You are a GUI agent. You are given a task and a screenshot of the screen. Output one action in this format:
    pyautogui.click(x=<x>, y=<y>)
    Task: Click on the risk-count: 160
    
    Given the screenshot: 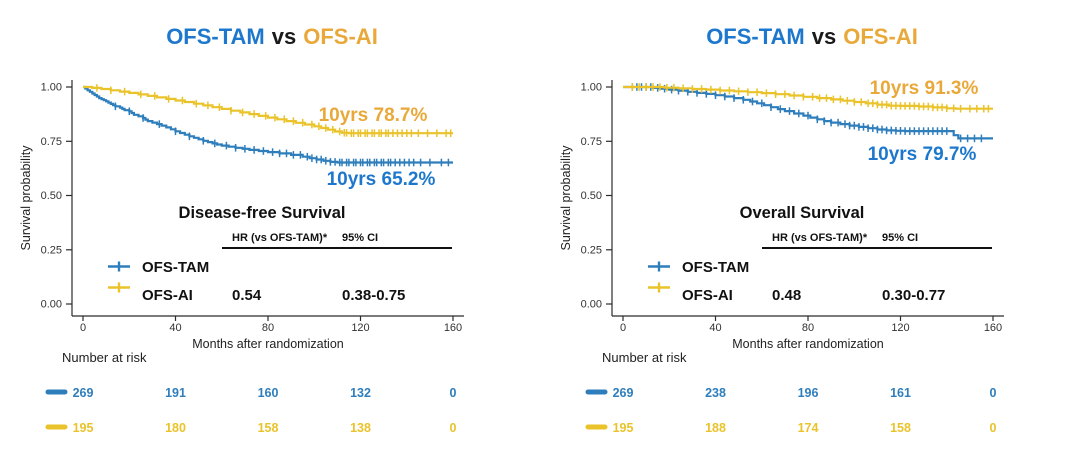 What is the action you would take?
    pyautogui.click(x=268, y=393)
    